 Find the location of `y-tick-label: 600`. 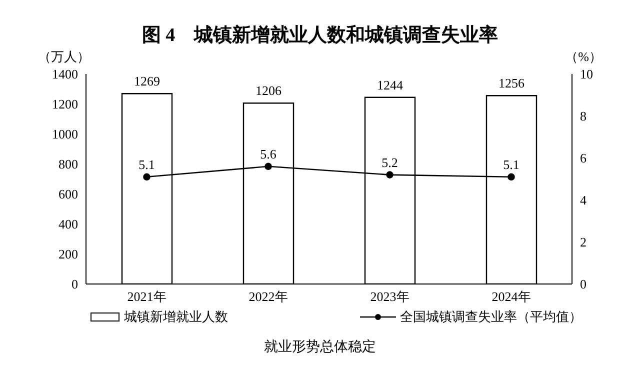

y-tick-label: 600 is located at coordinates (68, 194).